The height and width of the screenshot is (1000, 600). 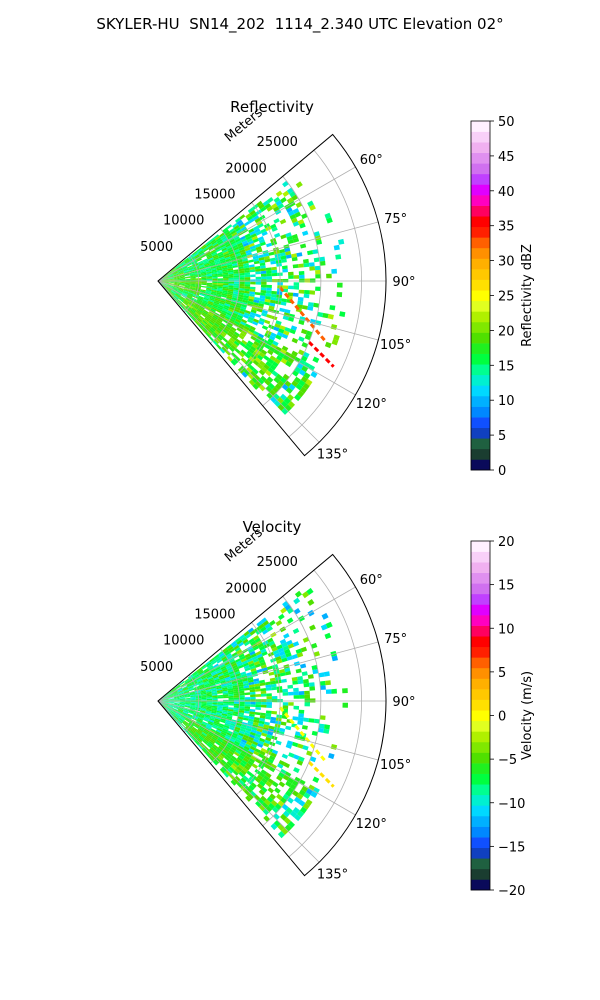 I want to click on sector-outline, so click(x=272, y=715).